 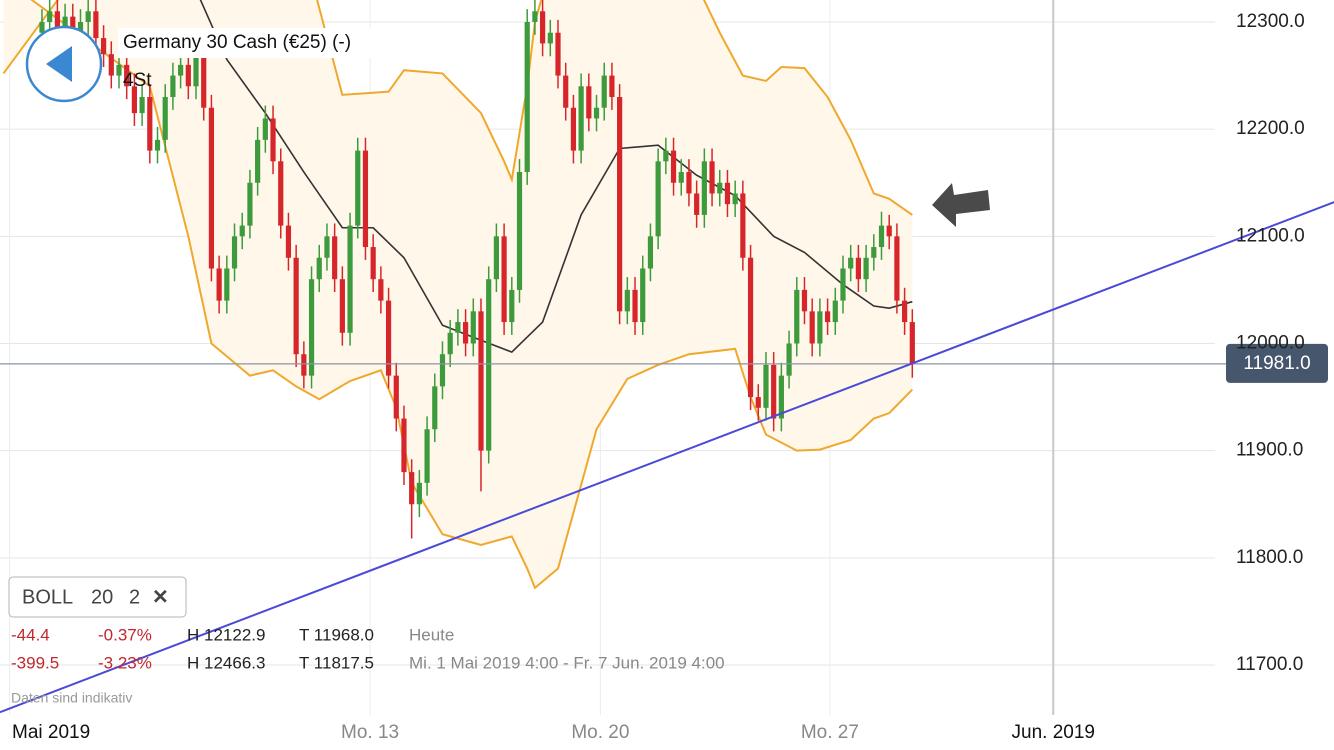 What do you see at coordinates (47, 597) in the screenshot?
I see `indicator-name: BOLL` at bounding box center [47, 597].